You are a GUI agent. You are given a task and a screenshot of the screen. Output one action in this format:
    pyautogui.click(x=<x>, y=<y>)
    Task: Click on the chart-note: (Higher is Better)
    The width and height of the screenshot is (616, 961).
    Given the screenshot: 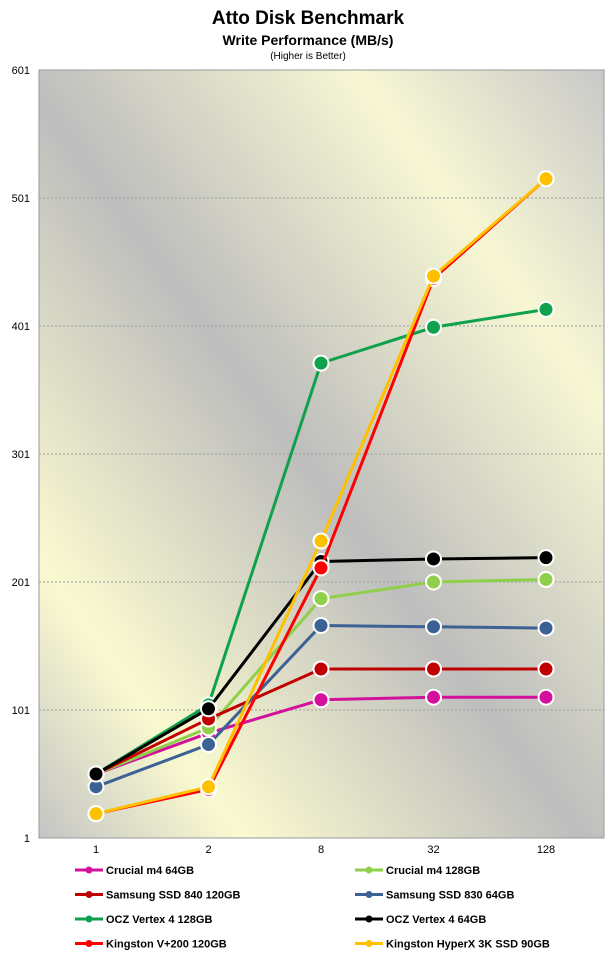 What is the action you would take?
    pyautogui.click(x=308, y=56)
    